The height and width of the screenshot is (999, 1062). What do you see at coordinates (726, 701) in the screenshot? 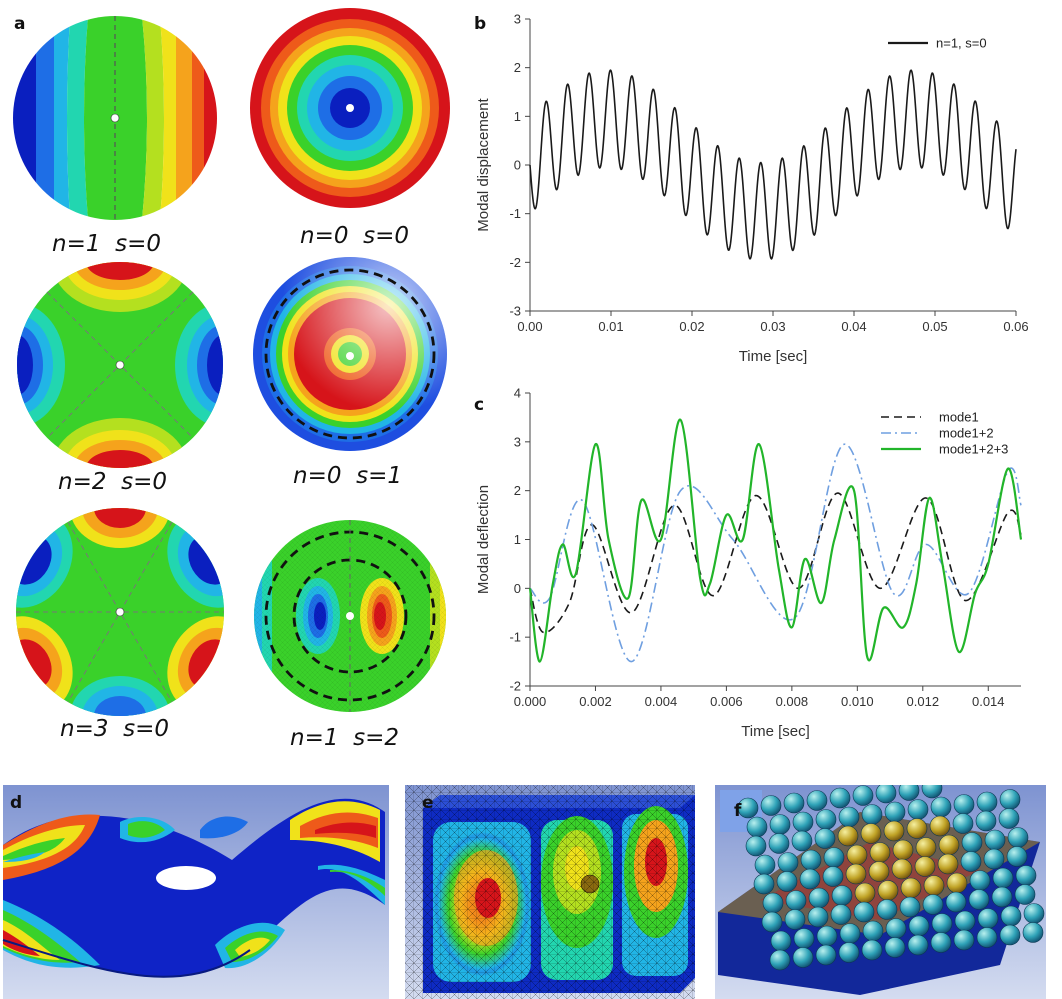
I see `x-tick-label: 0.006` at bounding box center [726, 701].